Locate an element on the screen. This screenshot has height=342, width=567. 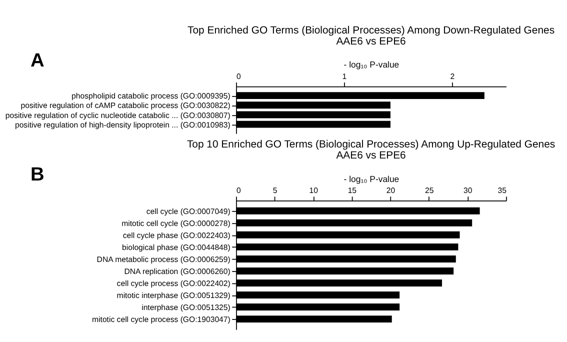
x-tick-label: 2 is located at coordinates (452, 77).